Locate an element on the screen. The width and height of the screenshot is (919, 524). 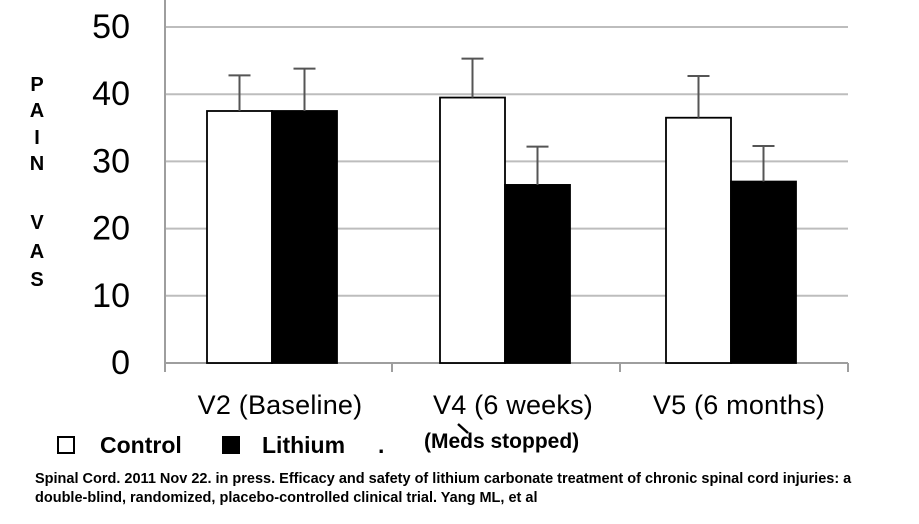
legend-label-lithium: Lithium is located at coordinates (304, 445).